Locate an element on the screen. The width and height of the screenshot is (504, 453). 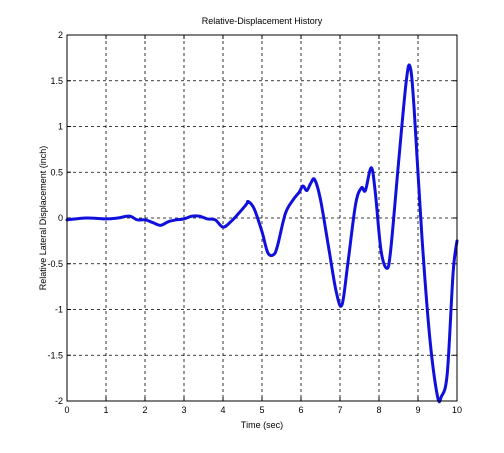
y-tick-label: 1.5 is located at coordinates (56, 81).